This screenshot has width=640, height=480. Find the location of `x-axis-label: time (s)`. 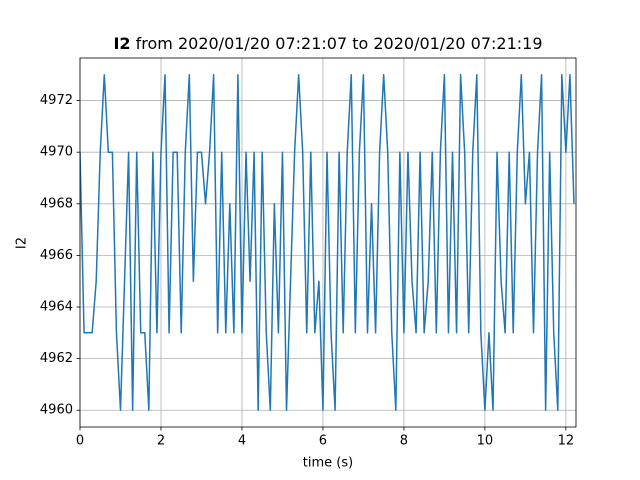

x-axis-label: time (s) is located at coordinates (328, 463).